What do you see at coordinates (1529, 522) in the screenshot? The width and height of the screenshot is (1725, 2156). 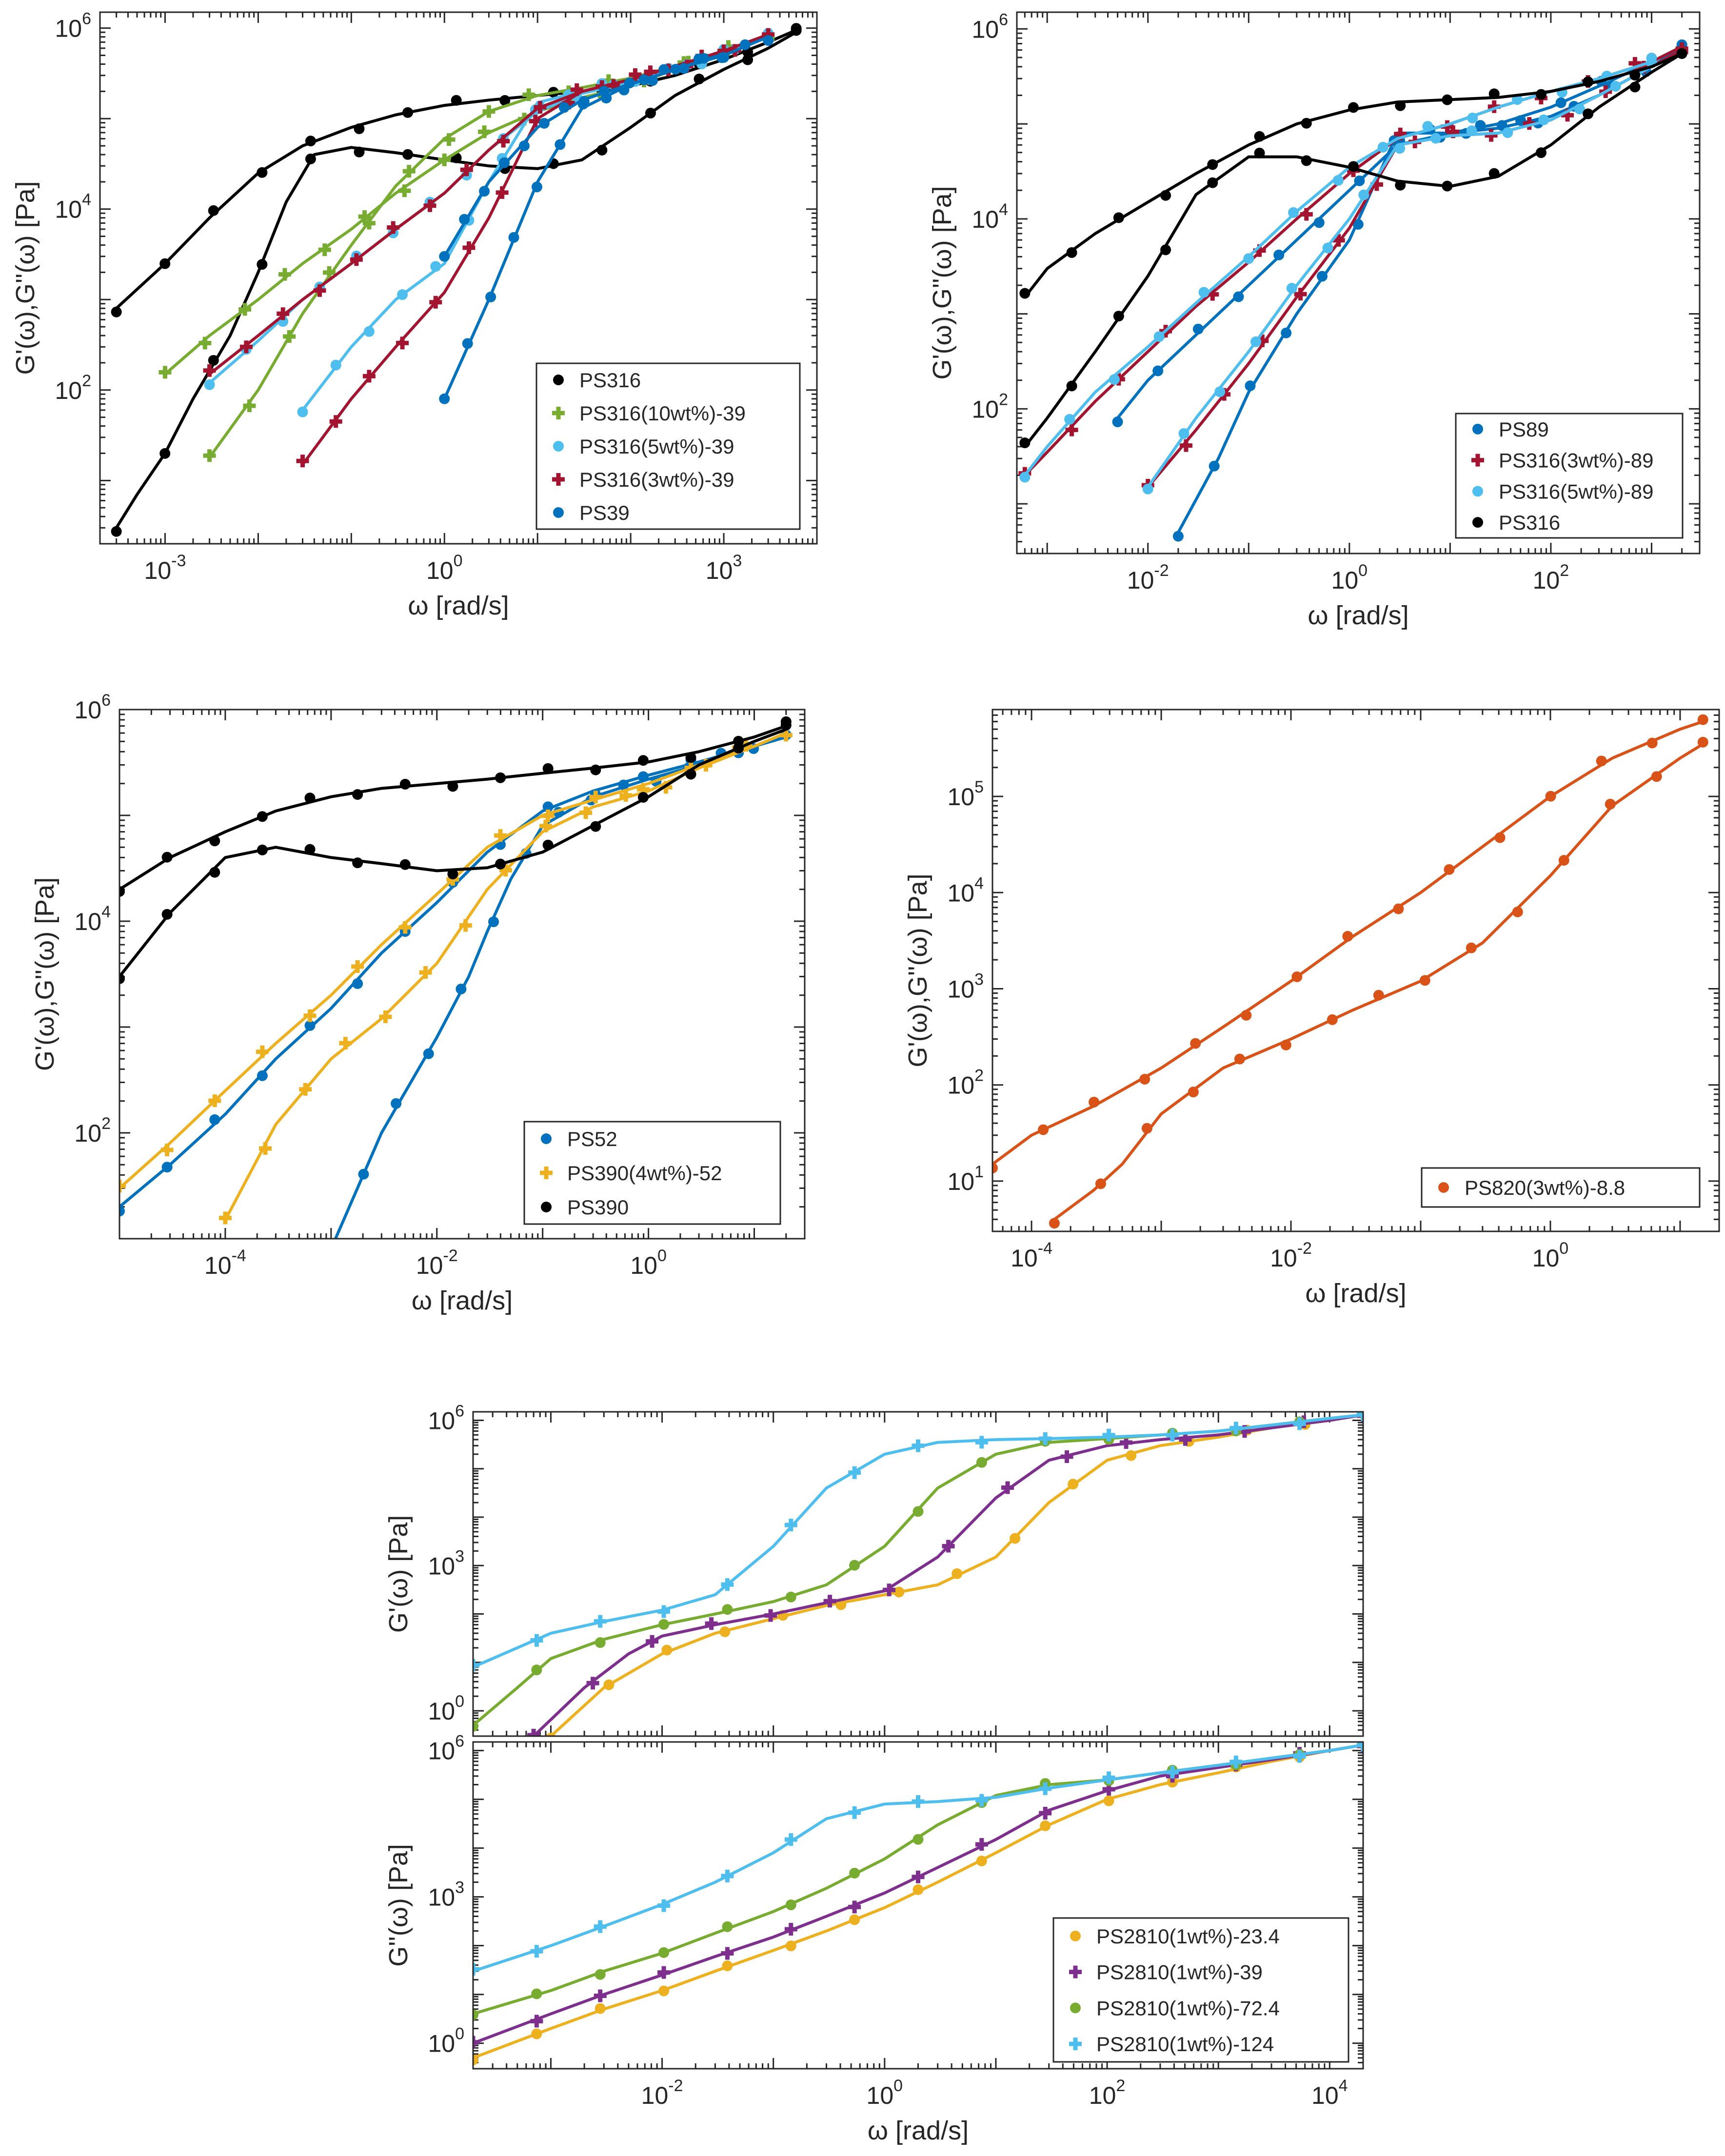 I see `legend-entry-label: PS316` at bounding box center [1529, 522].